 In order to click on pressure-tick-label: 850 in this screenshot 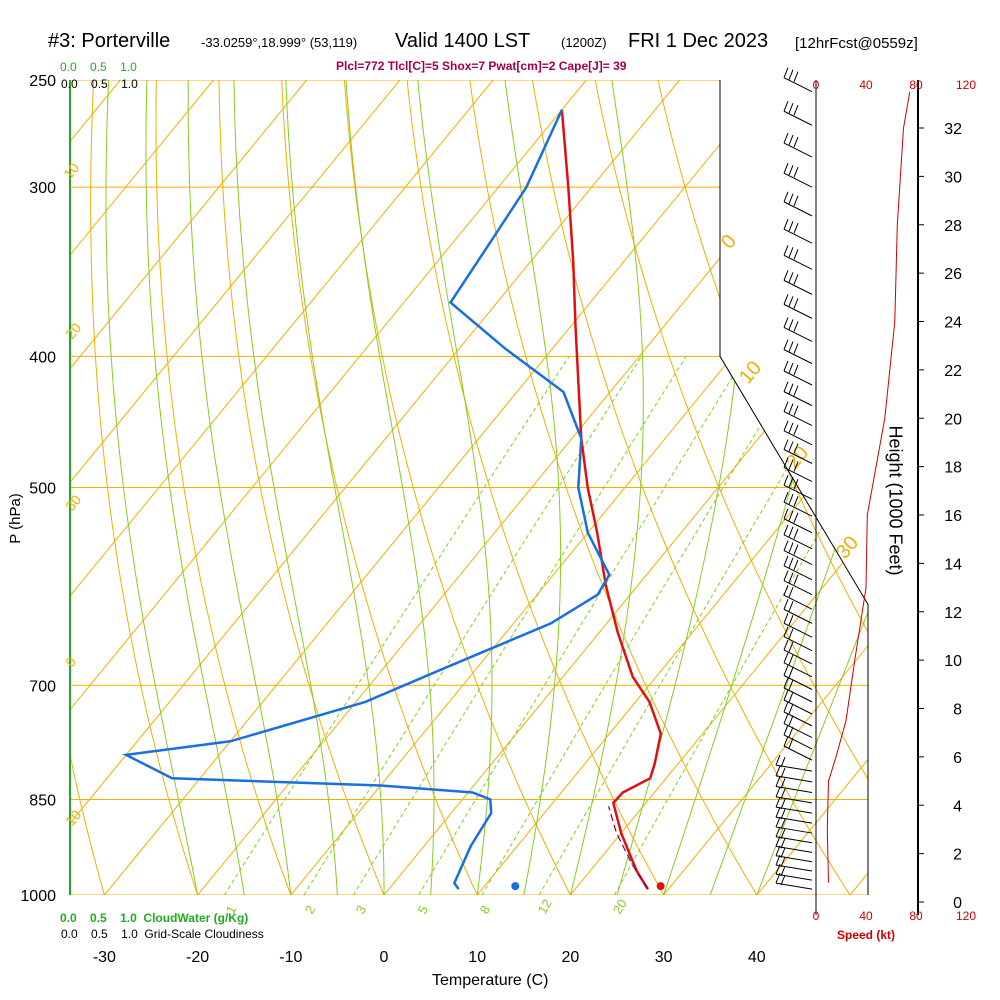, I will do `click(42, 800)`.